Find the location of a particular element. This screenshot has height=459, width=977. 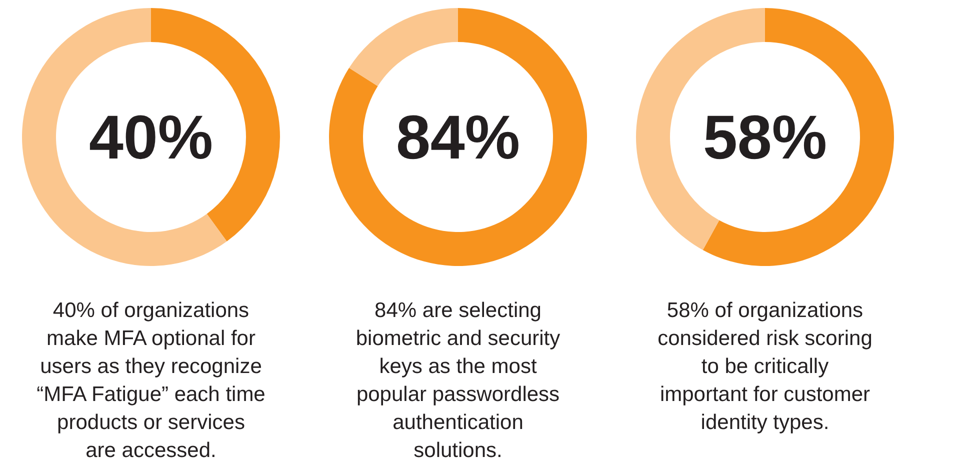

text: 40% is located at coordinates (151, 138).